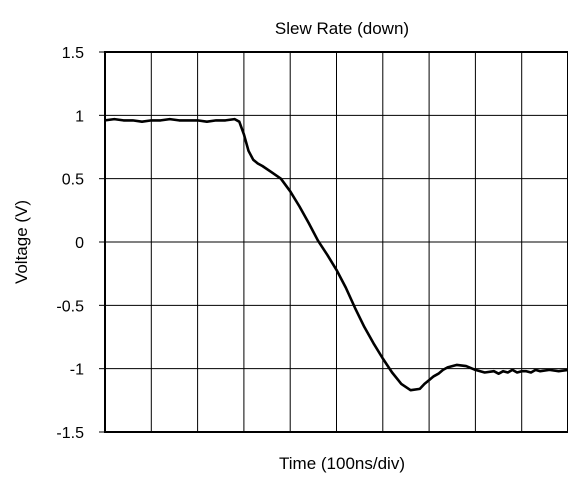 The image size is (568, 480). Describe the element at coordinates (70, 306) in the screenshot. I see `y-tick-label: -0.5` at that location.